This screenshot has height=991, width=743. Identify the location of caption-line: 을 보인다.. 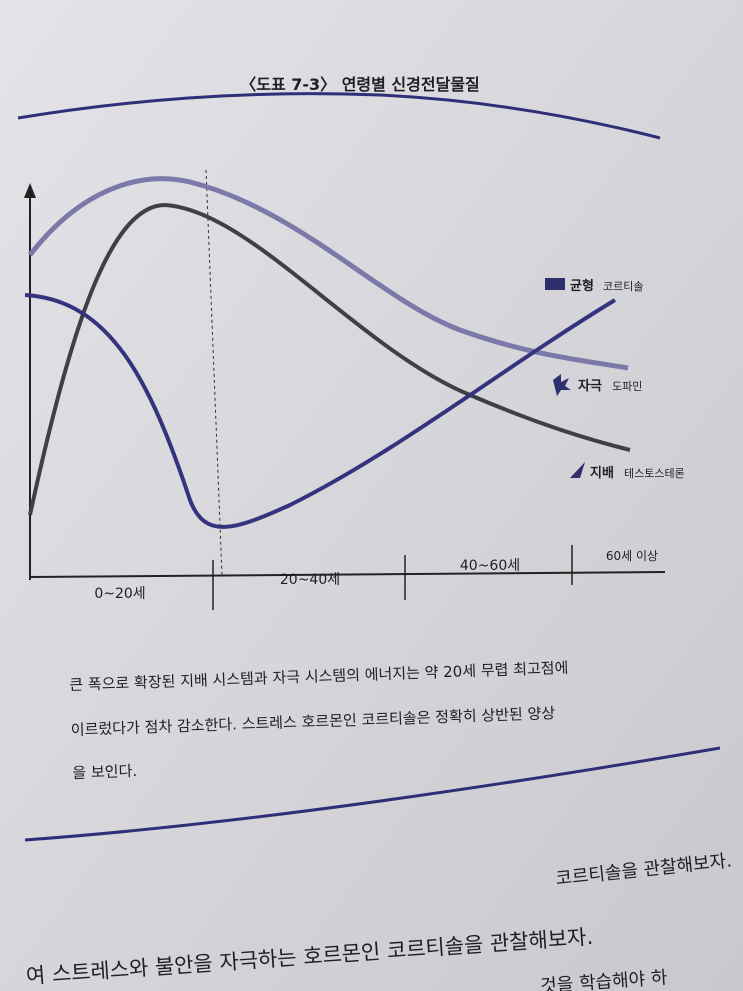
(104, 772).